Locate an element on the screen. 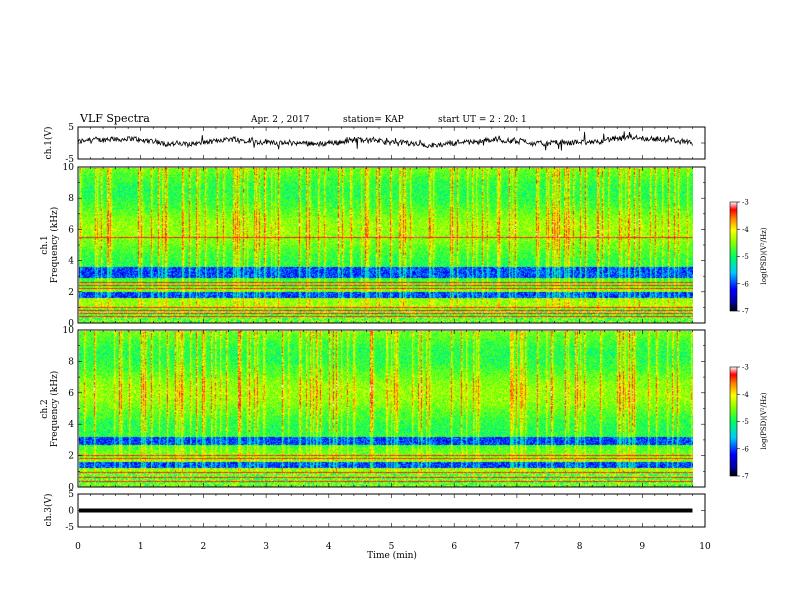  colorbar-ch2: -3 -4 -5 -6 -7 log(PSD)(V²/Hz) is located at coordinates (748, 422).